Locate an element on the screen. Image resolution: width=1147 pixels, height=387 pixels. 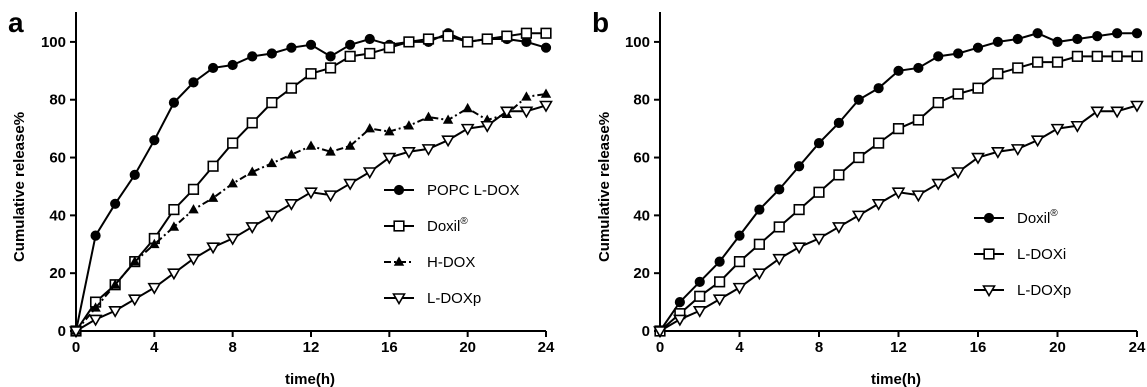
legend-label-l-doxp-a: L-DOXp is located at coordinates (454, 298).